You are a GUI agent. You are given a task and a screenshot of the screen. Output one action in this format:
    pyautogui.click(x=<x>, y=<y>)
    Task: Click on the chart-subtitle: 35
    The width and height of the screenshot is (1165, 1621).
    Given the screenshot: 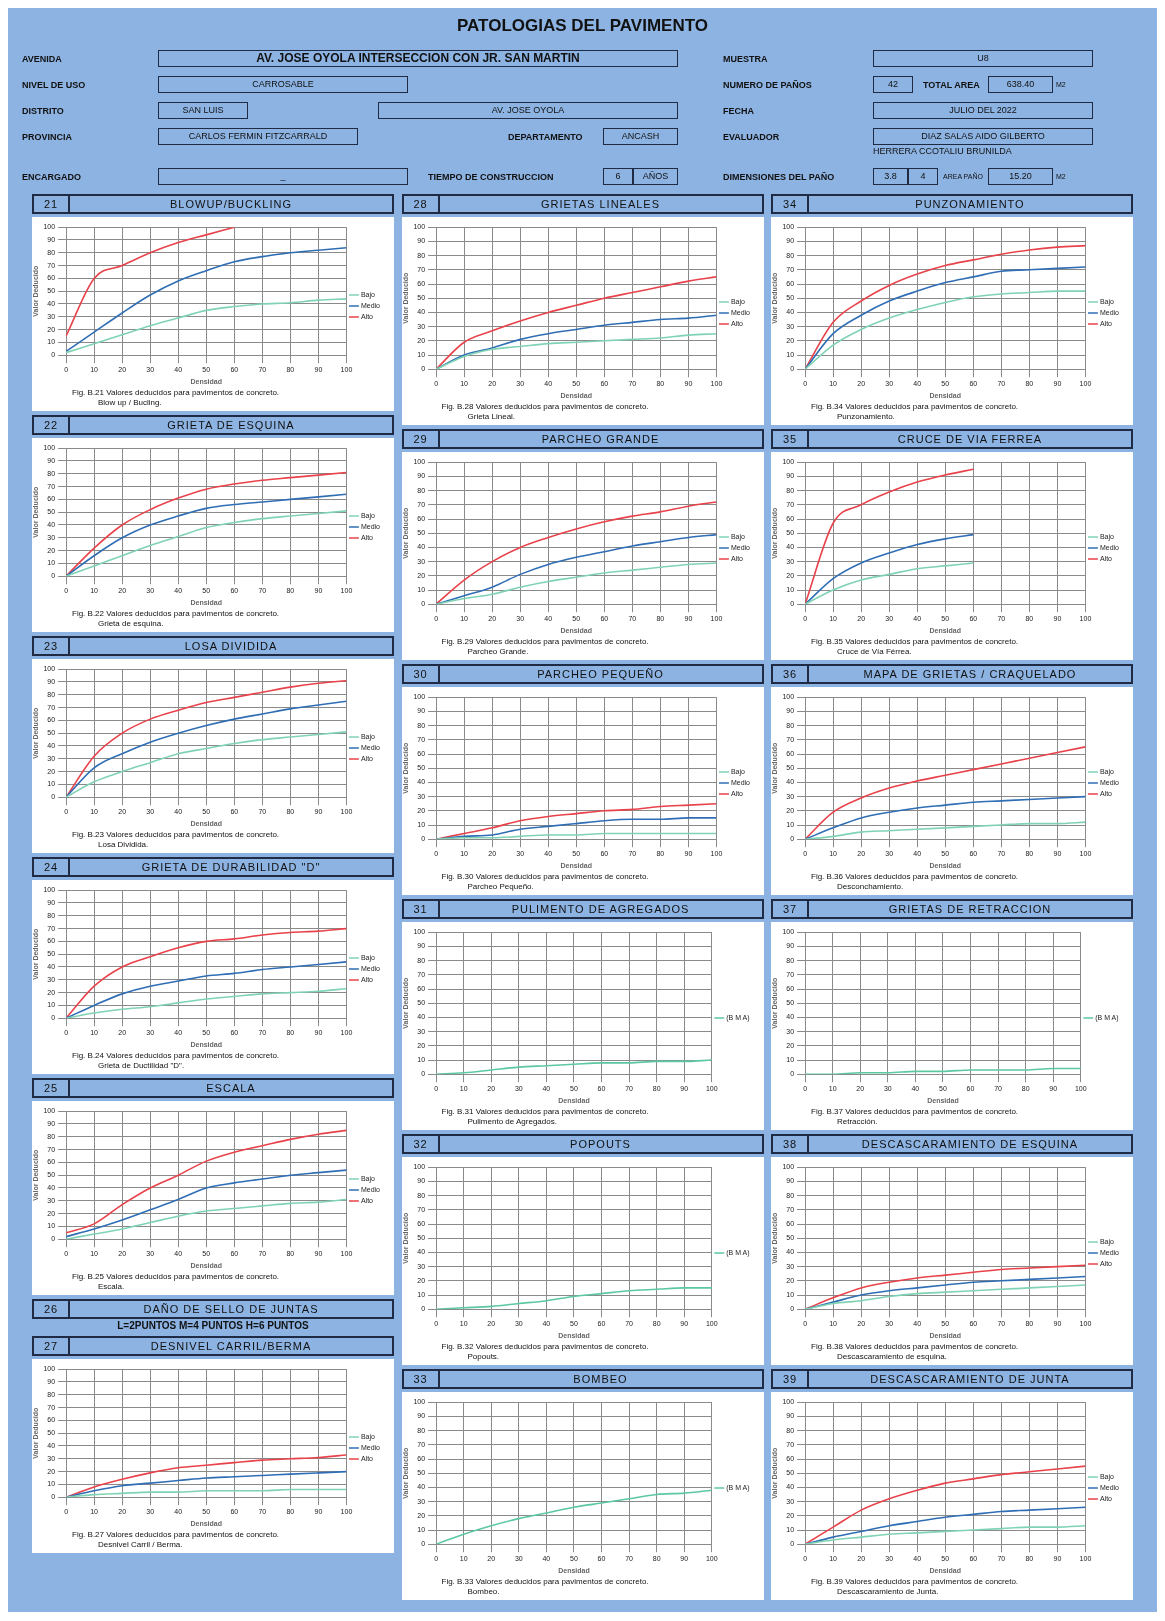 What is the action you would take?
    pyautogui.click(x=791, y=439)
    